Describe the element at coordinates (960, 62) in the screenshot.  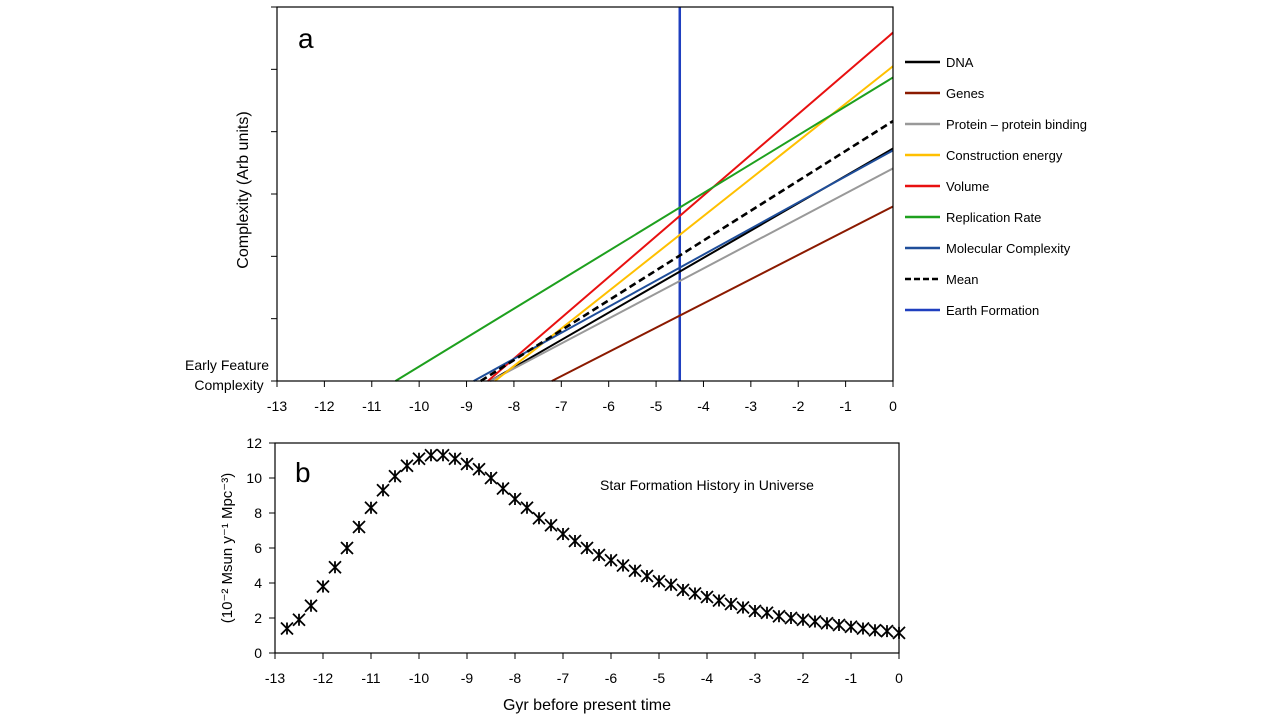
I see `legend-label: DNA` at that location.